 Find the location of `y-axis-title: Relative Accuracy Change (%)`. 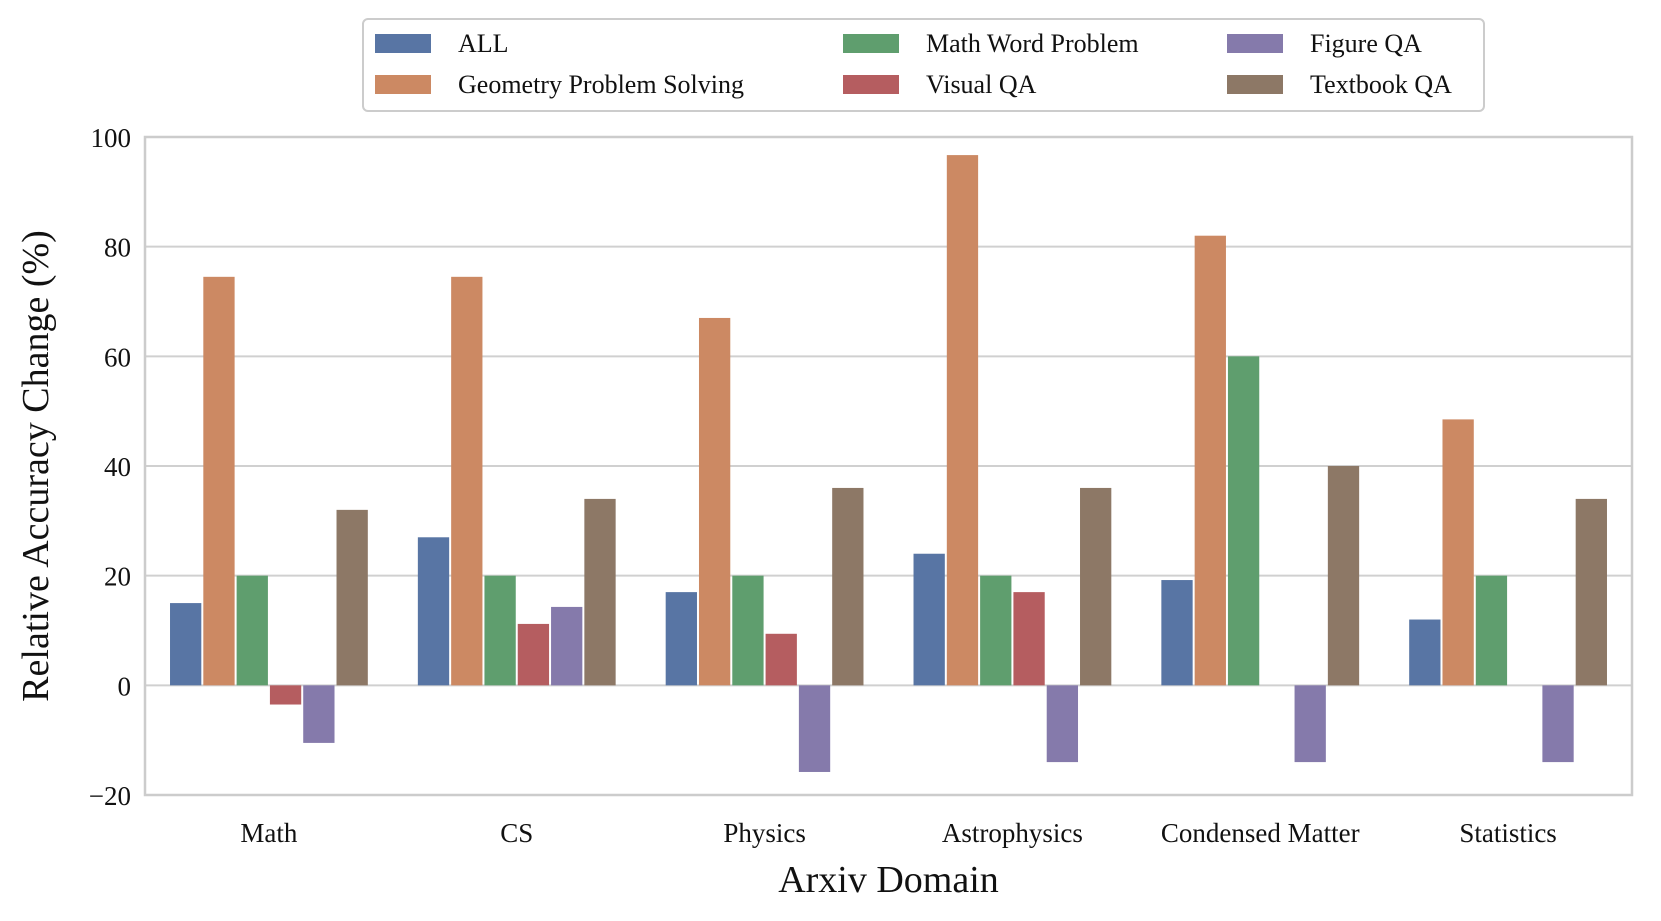

y-axis-title: Relative Accuracy Change (%) is located at coordinates (36, 466).